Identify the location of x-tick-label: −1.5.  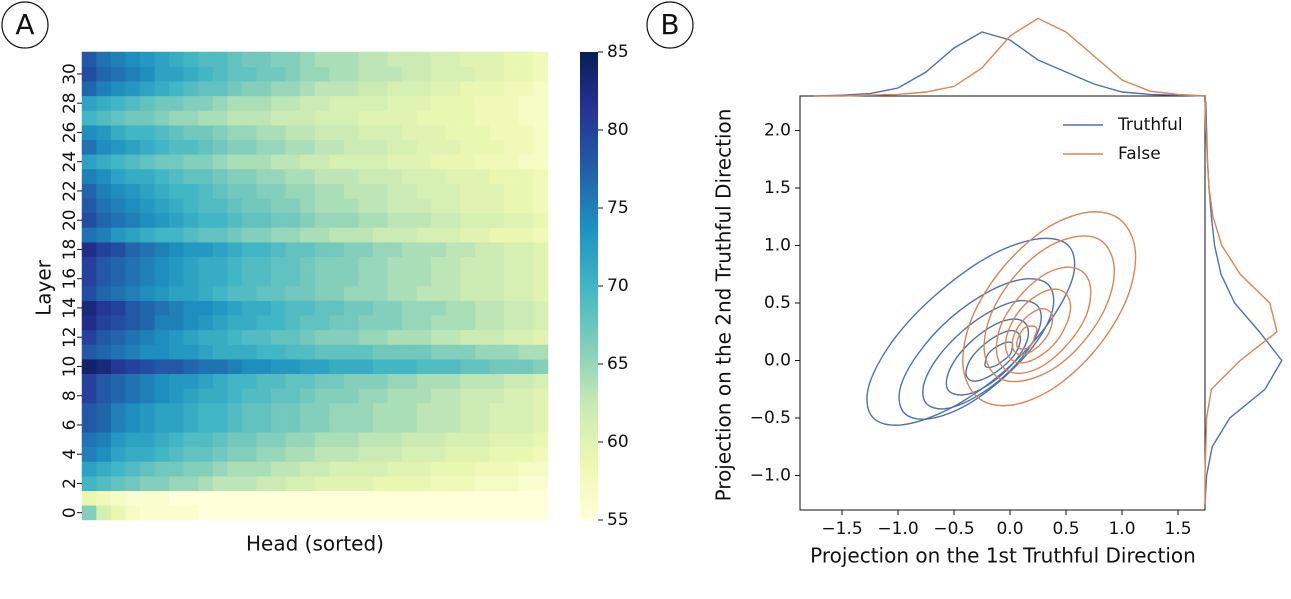
(841, 529).